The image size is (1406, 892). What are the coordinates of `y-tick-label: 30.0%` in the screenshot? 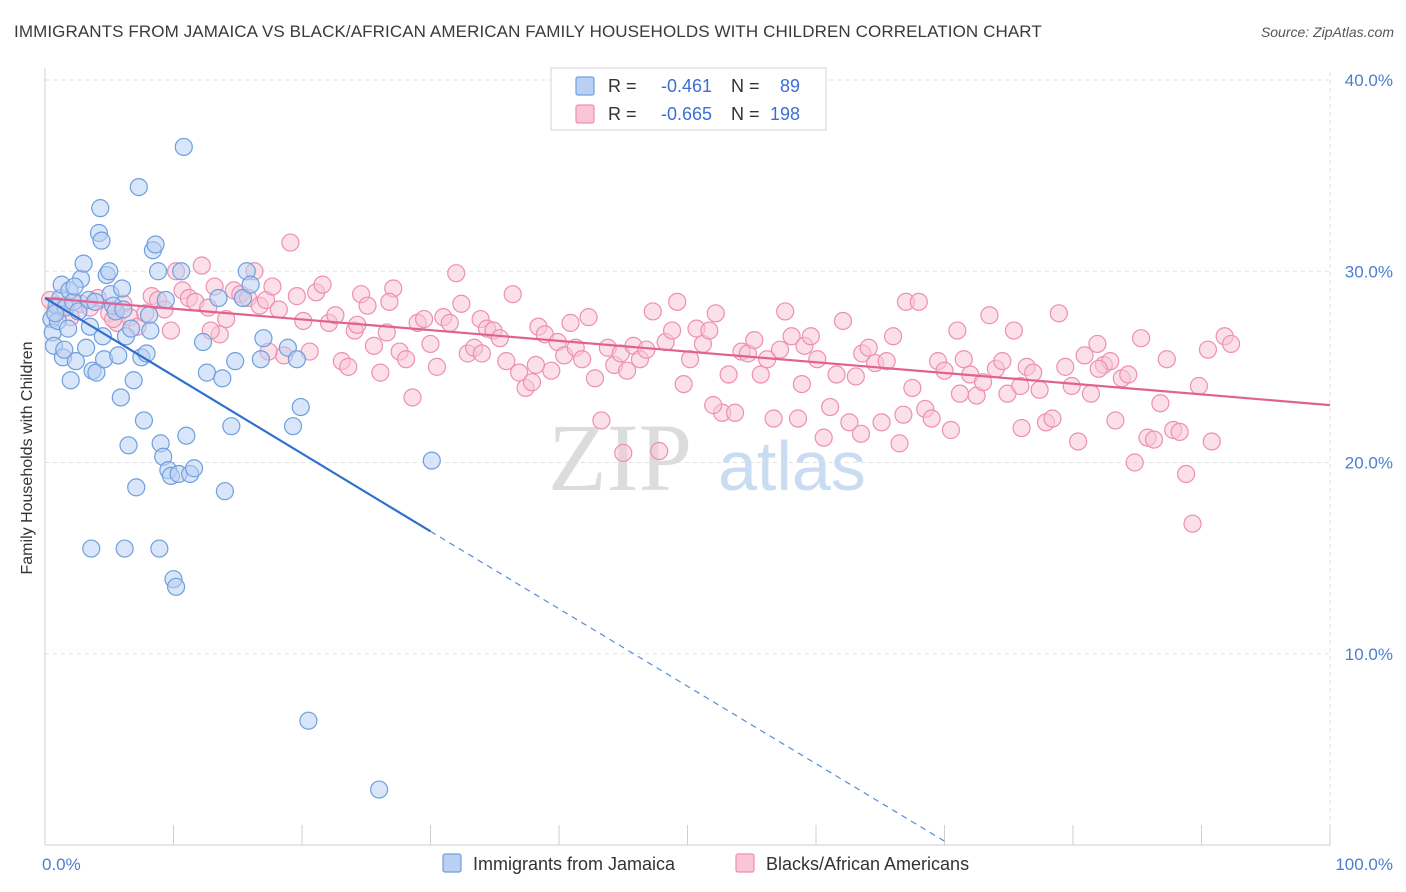 It's located at (1369, 271).